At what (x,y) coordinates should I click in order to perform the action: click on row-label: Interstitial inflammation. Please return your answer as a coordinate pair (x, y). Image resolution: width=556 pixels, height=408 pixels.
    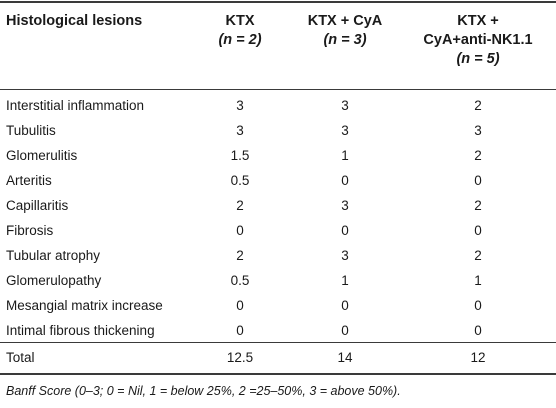
    Looking at the image, I should click on (75, 105).